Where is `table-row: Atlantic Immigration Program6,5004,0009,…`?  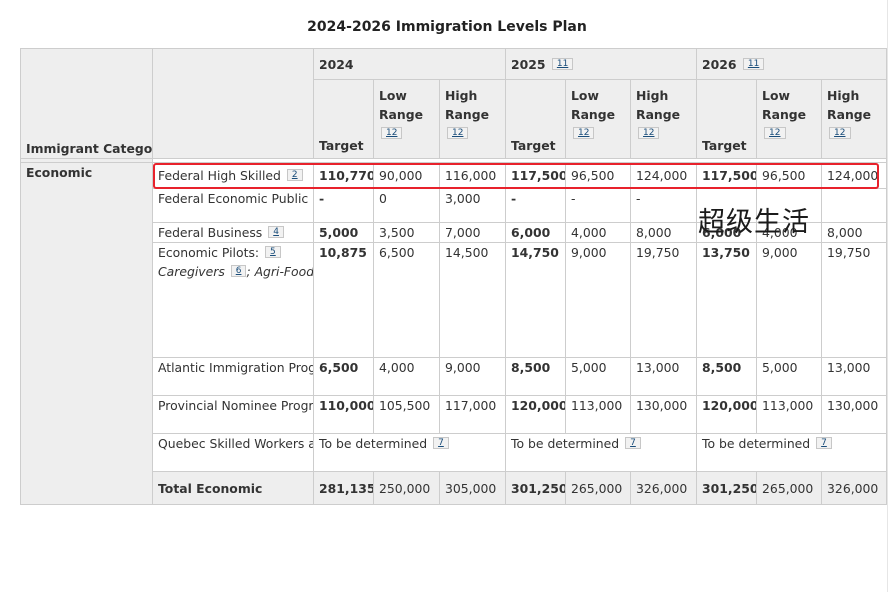 table-row: Atlantic Immigration Program6,5004,0009,… is located at coordinates (454, 376).